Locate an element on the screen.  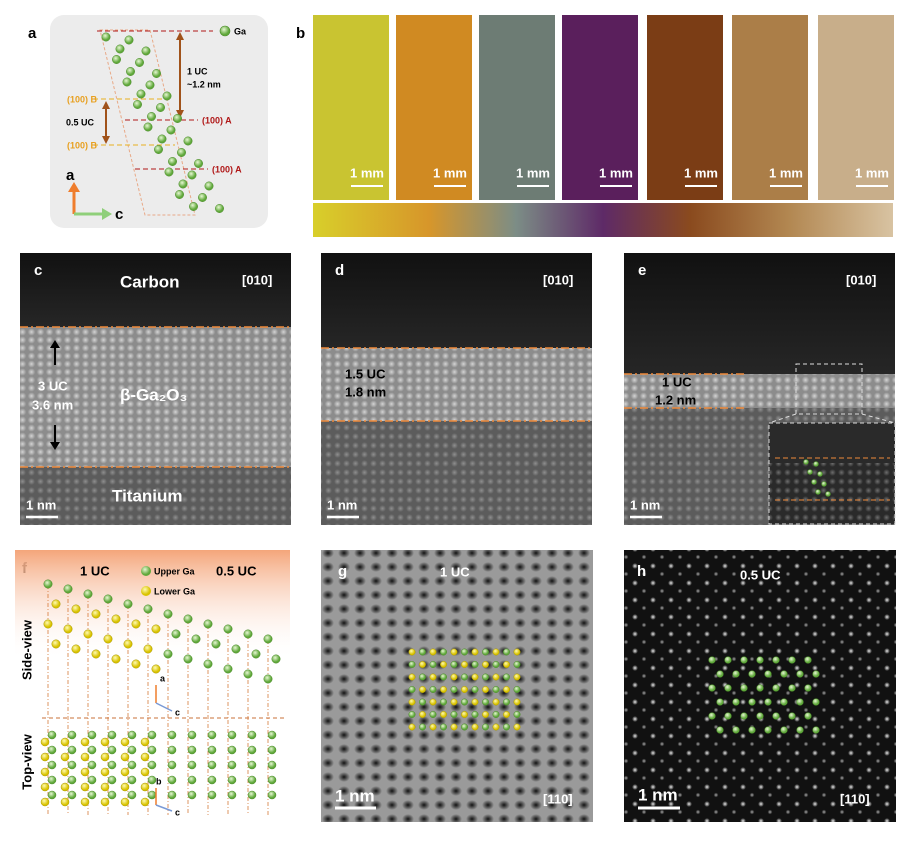
panel-label: d is located at coordinates (339, 270).